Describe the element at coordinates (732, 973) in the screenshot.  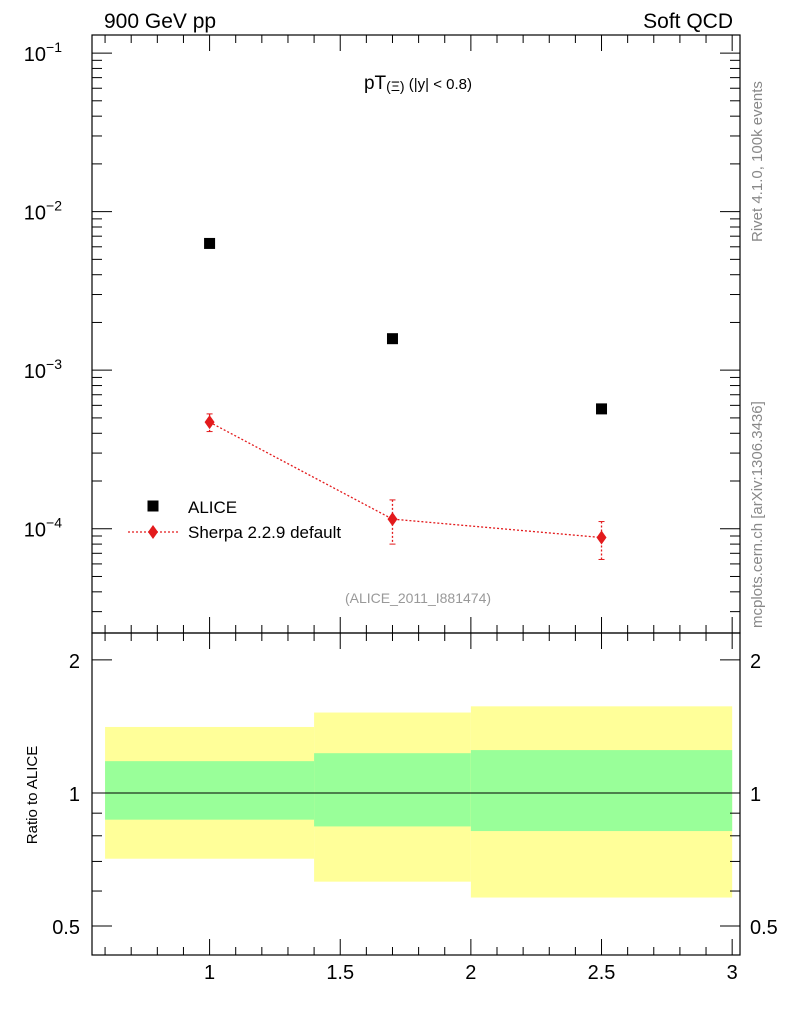
I see `x-tick-label-3: 3` at that location.